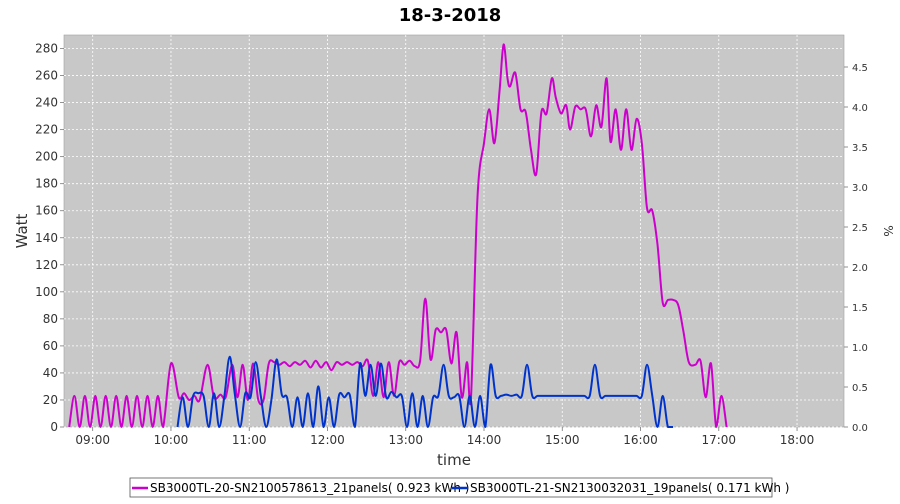 Image resolution: width=900 pixels, height=504 pixels. Describe the element at coordinates (860, 428) in the screenshot. I see `y2-tick-label: 0.0` at that location.